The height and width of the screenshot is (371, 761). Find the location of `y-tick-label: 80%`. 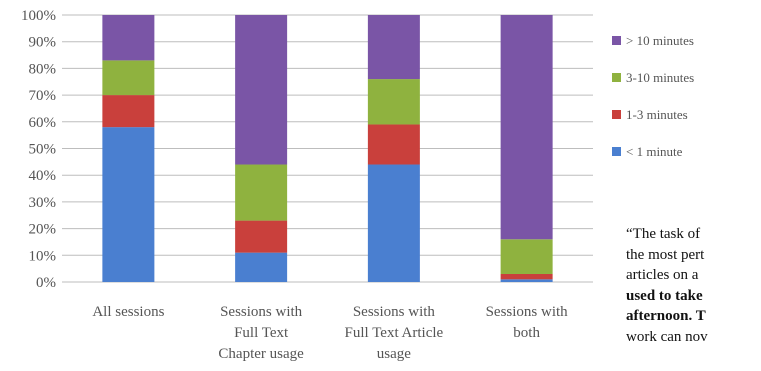

y-tick-label: 80% is located at coordinates (43, 69).